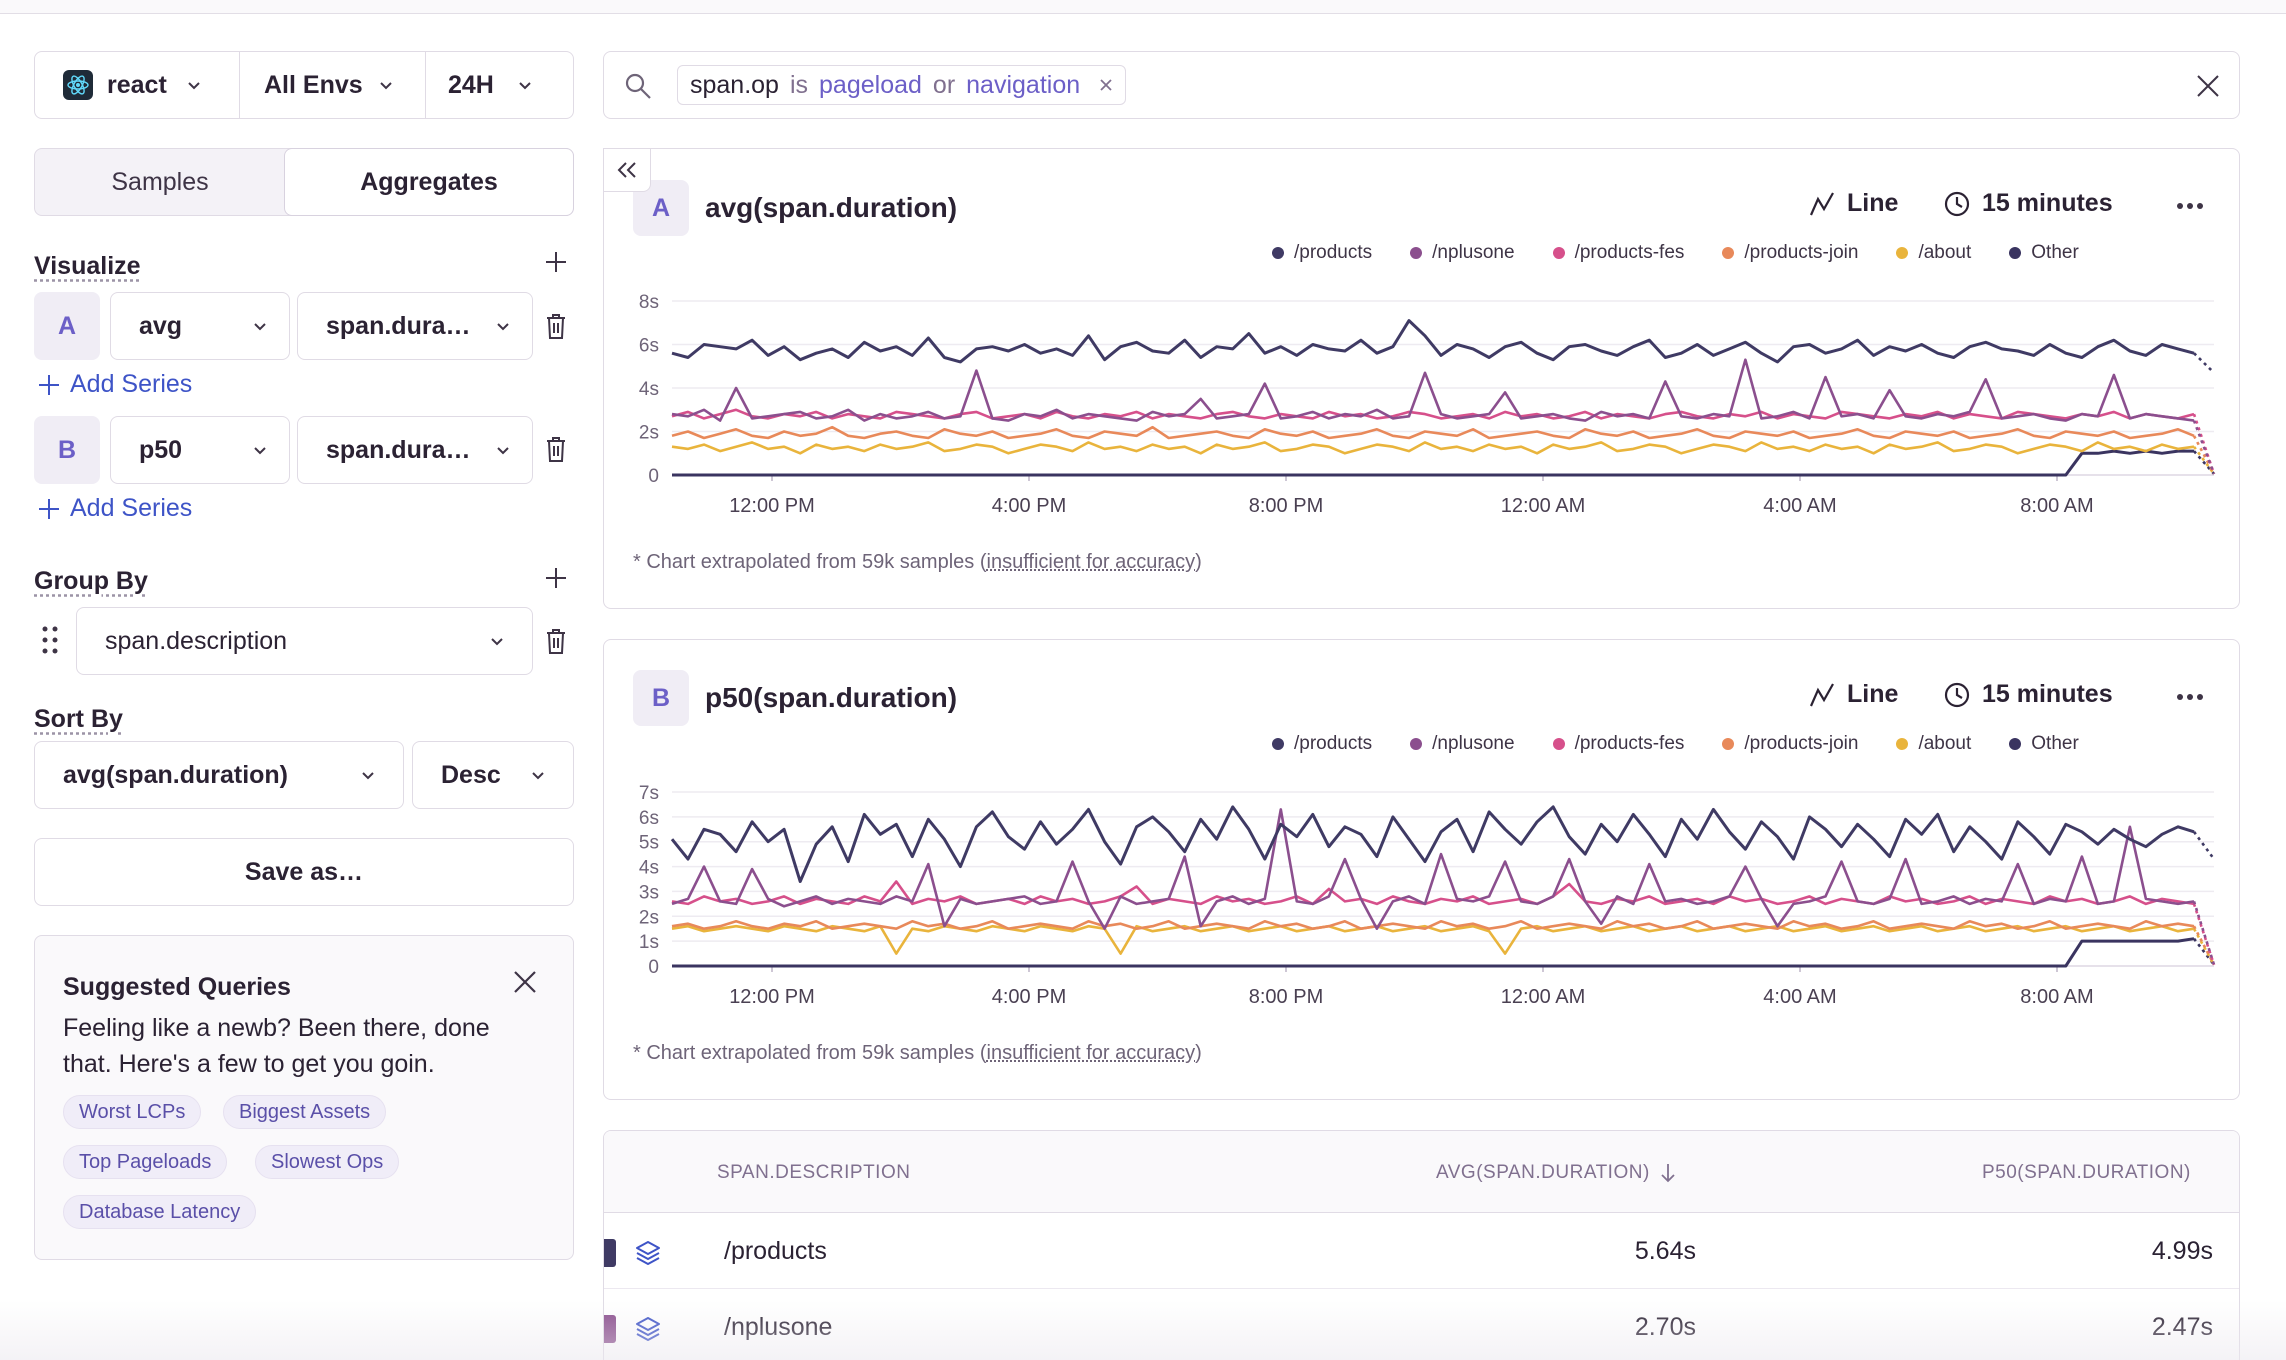 This screenshot has width=2286, height=1360. Describe the element at coordinates (1821, 694) in the screenshot. I see `line-chart-icon` at that location.